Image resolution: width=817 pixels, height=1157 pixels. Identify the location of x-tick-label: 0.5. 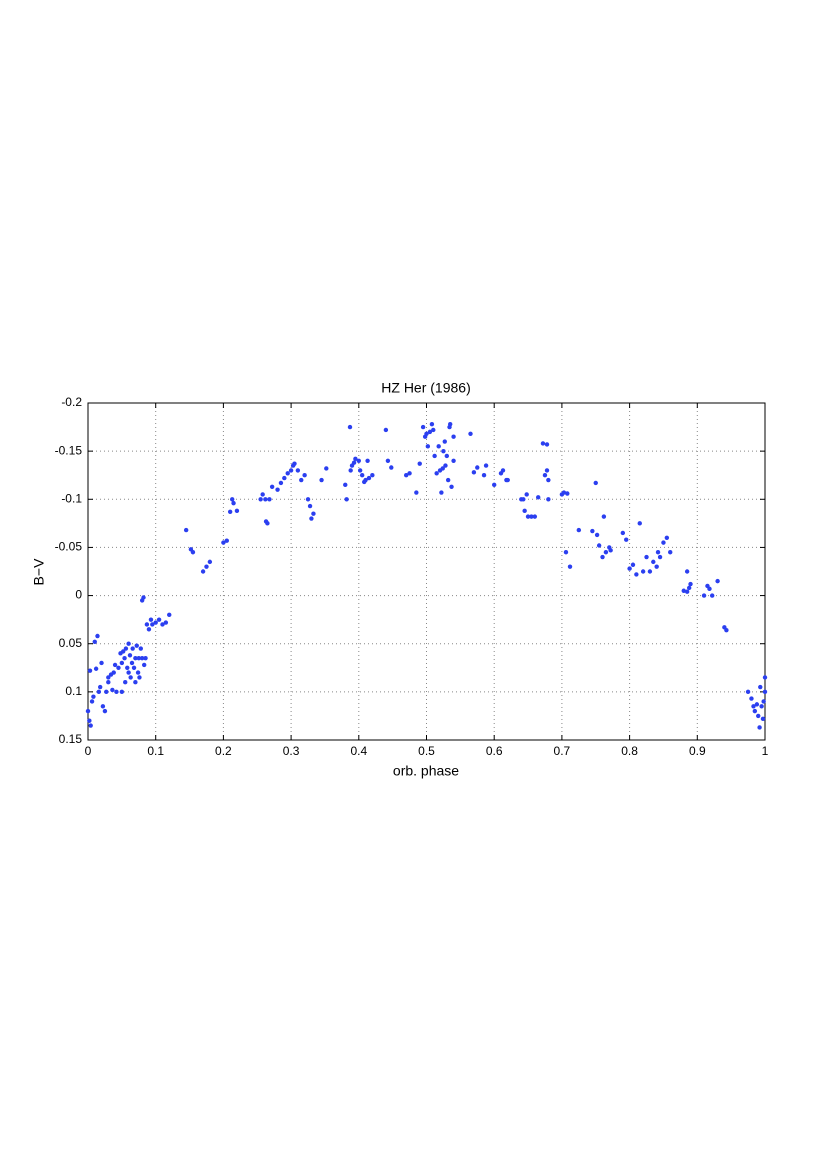
(426, 751).